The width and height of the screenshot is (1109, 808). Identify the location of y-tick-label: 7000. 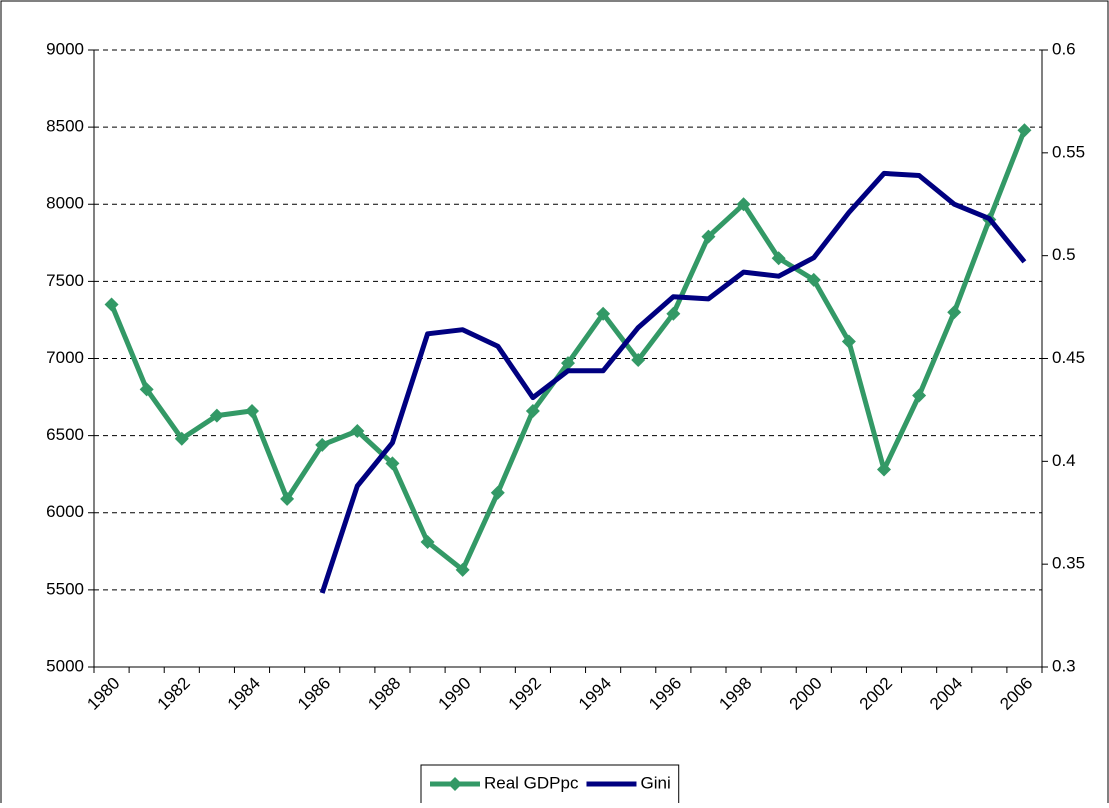
(65, 357).